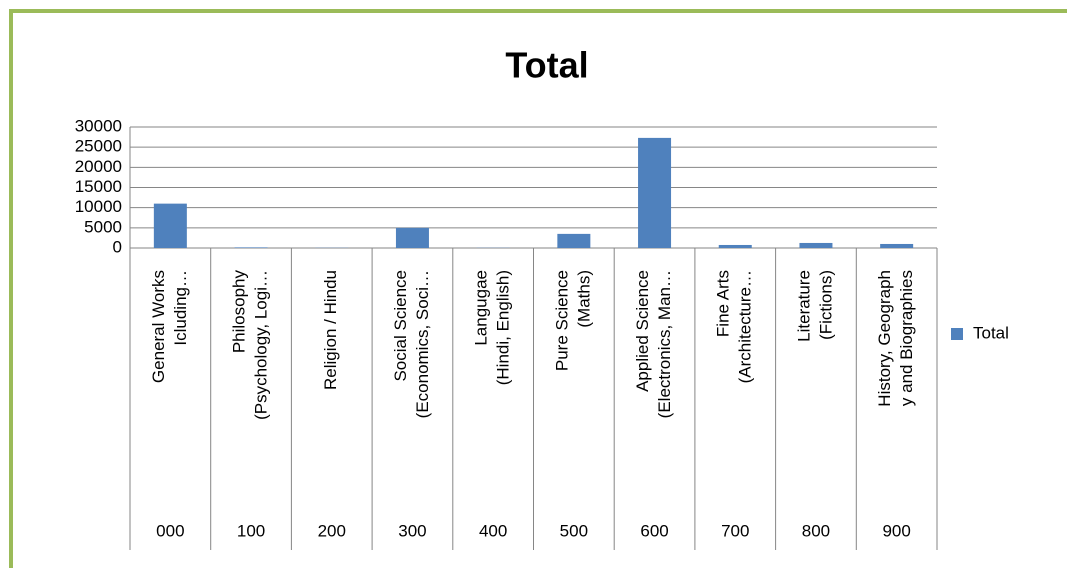 The image size is (1067, 568). Describe the element at coordinates (98, 125) in the screenshot. I see `y-tick-label: 30000` at that location.